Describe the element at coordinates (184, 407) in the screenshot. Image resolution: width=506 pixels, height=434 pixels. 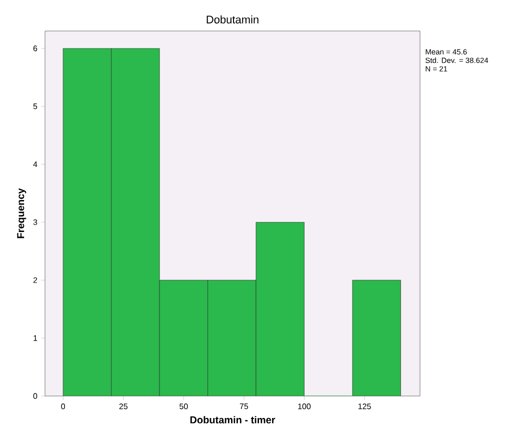
I see `x-tick-label: 50` at that location.